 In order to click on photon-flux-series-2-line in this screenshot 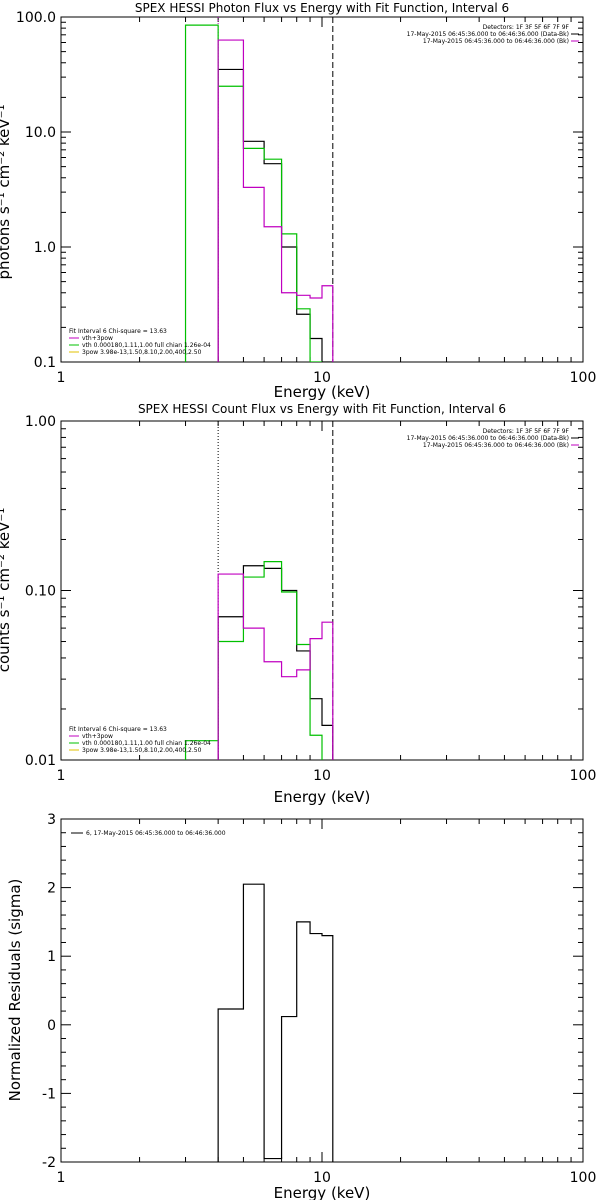, I will do `click(275, 200)`.